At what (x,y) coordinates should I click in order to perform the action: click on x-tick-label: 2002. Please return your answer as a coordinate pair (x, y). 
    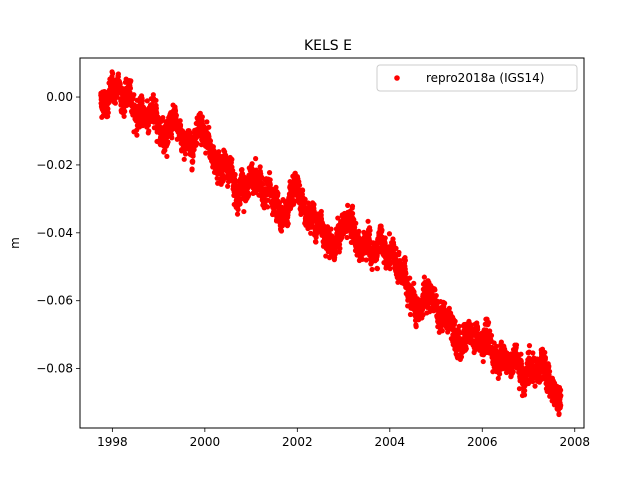
    Looking at the image, I should click on (297, 442).